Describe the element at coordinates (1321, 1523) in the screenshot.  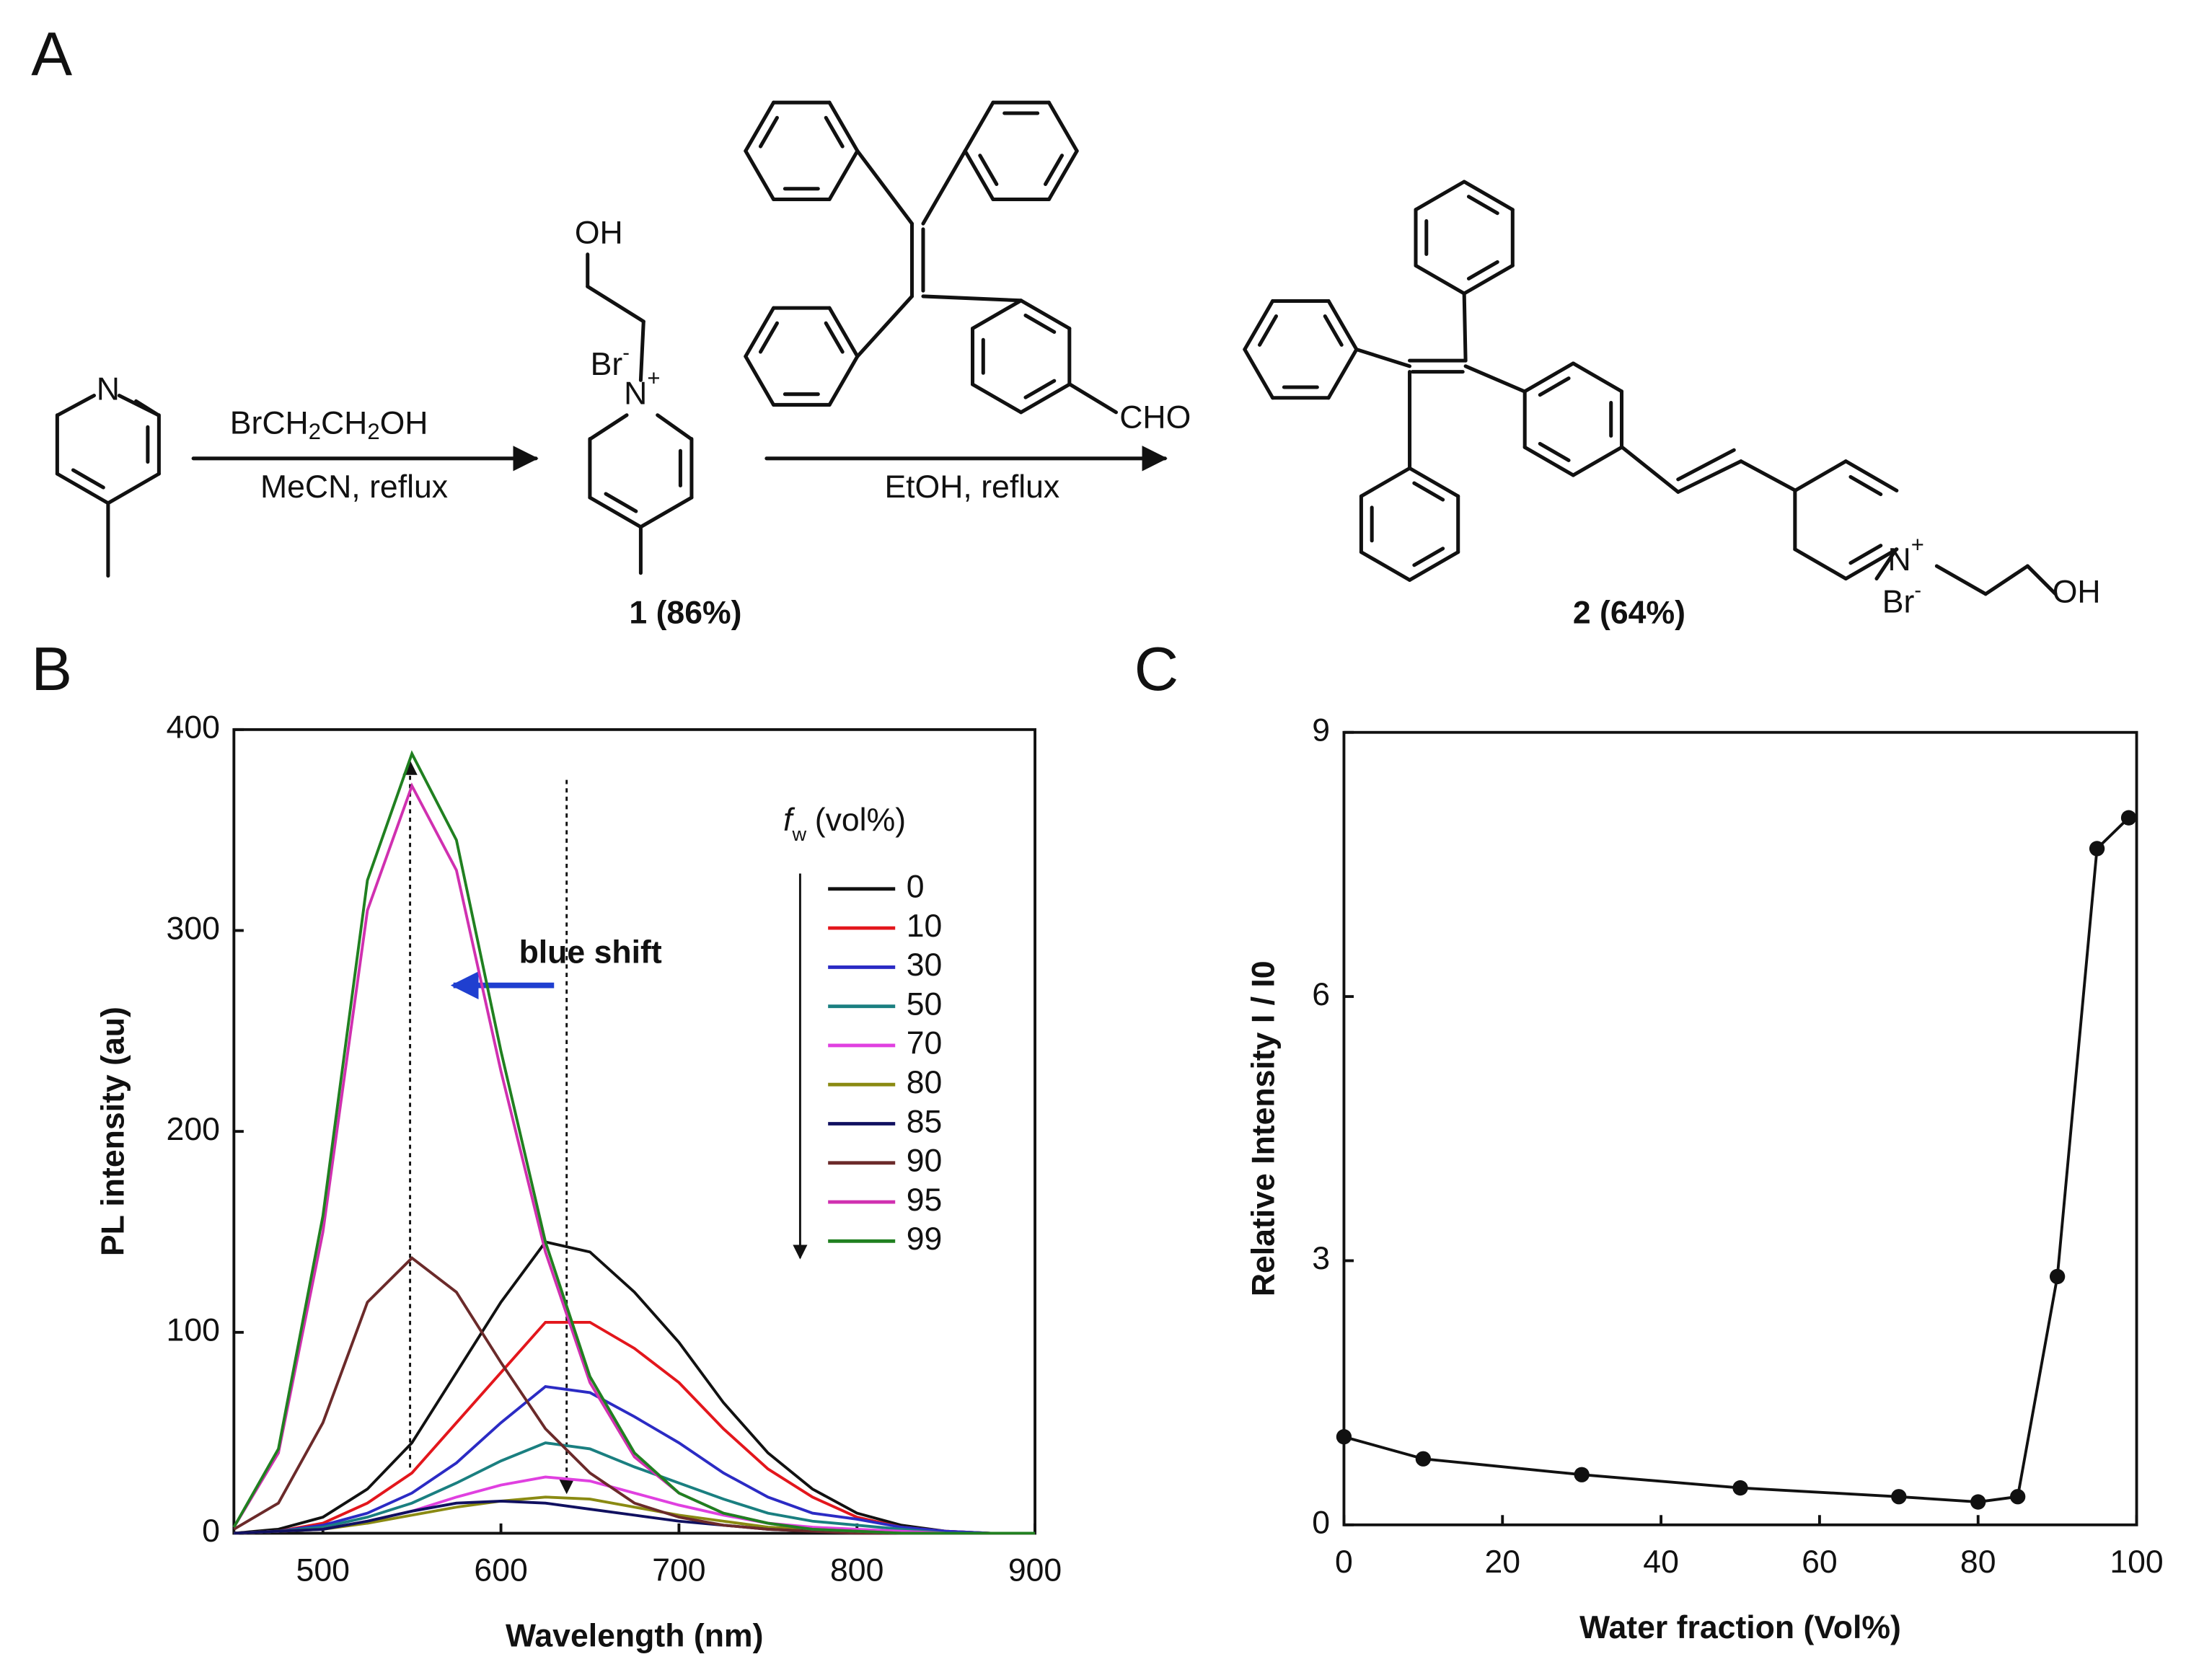
I see `y-tick-label: 0` at that location.